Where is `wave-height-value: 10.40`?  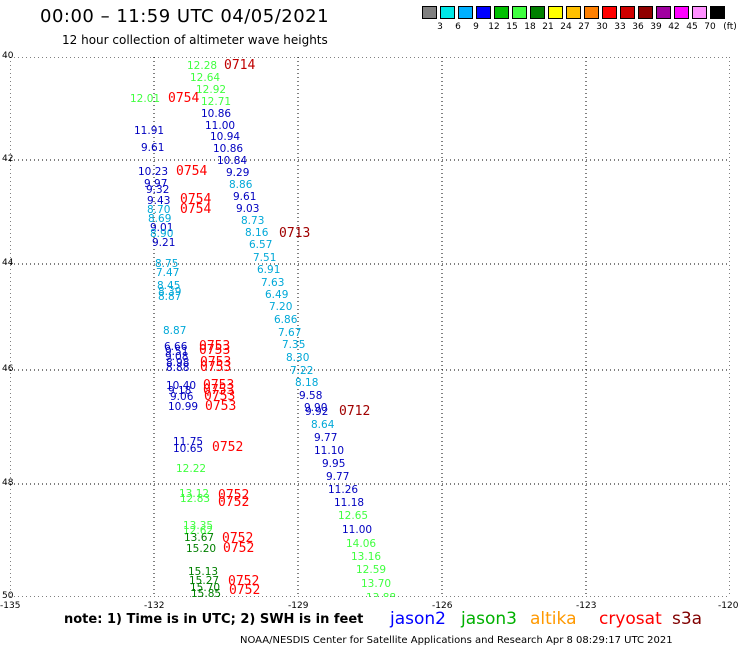
wave-height-value: 10.40 is located at coordinates (181, 386).